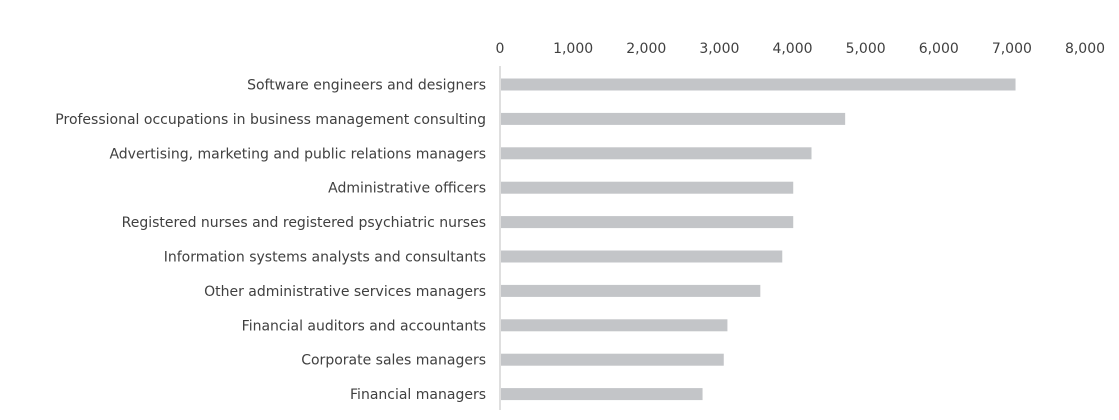 The image size is (1119, 420). I want to click on x-tick-label: 2,000, so click(646, 49).